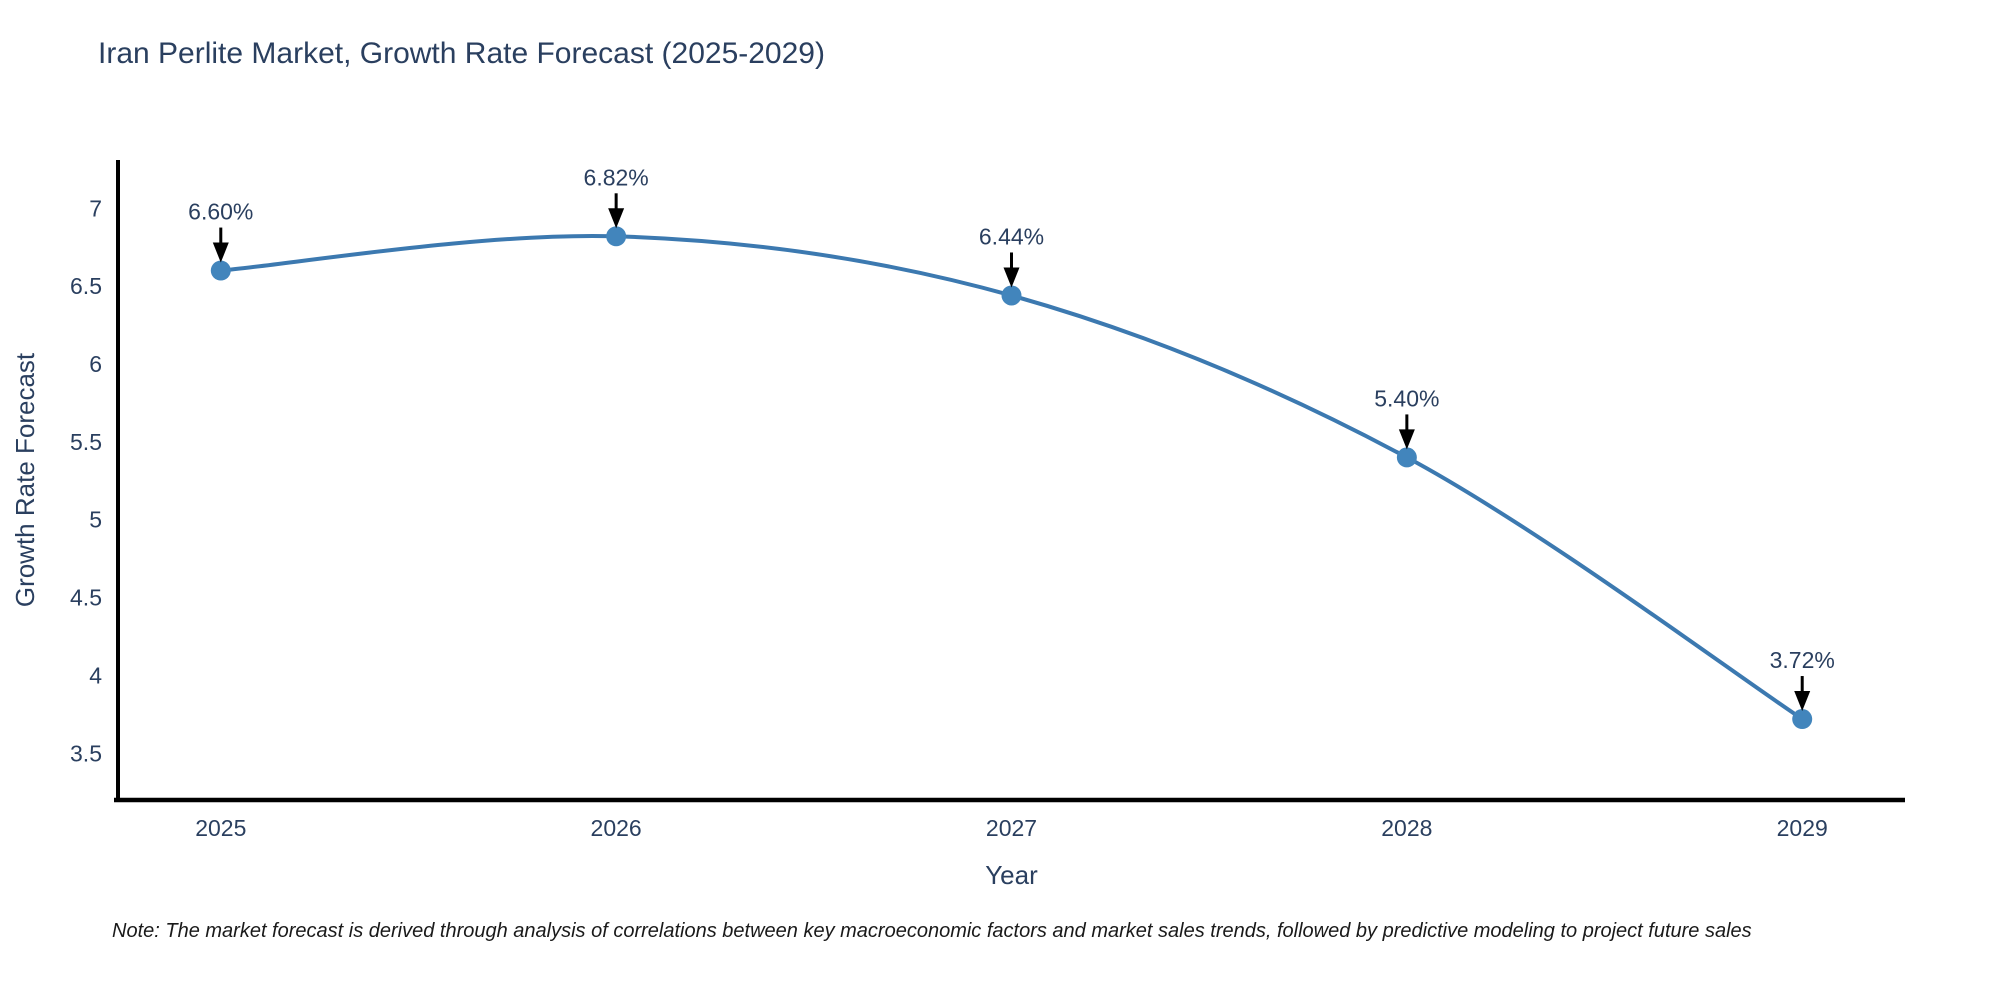  What do you see at coordinates (1802, 828) in the screenshot?
I see `x-tick-label: 2029` at bounding box center [1802, 828].